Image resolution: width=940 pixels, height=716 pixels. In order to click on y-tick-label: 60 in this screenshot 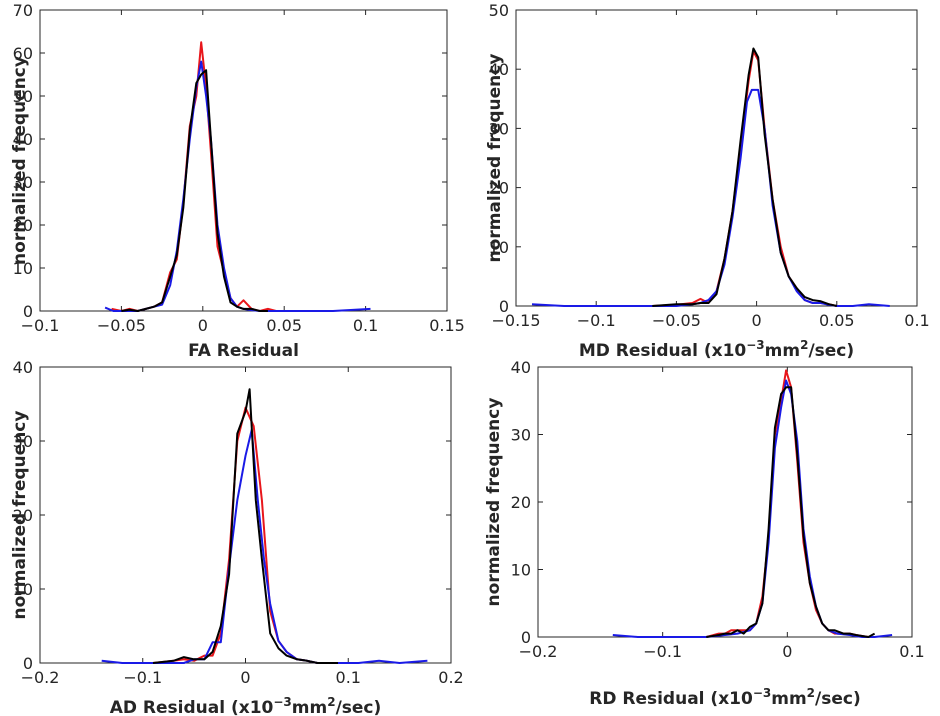, I will do `click(23, 53)`.